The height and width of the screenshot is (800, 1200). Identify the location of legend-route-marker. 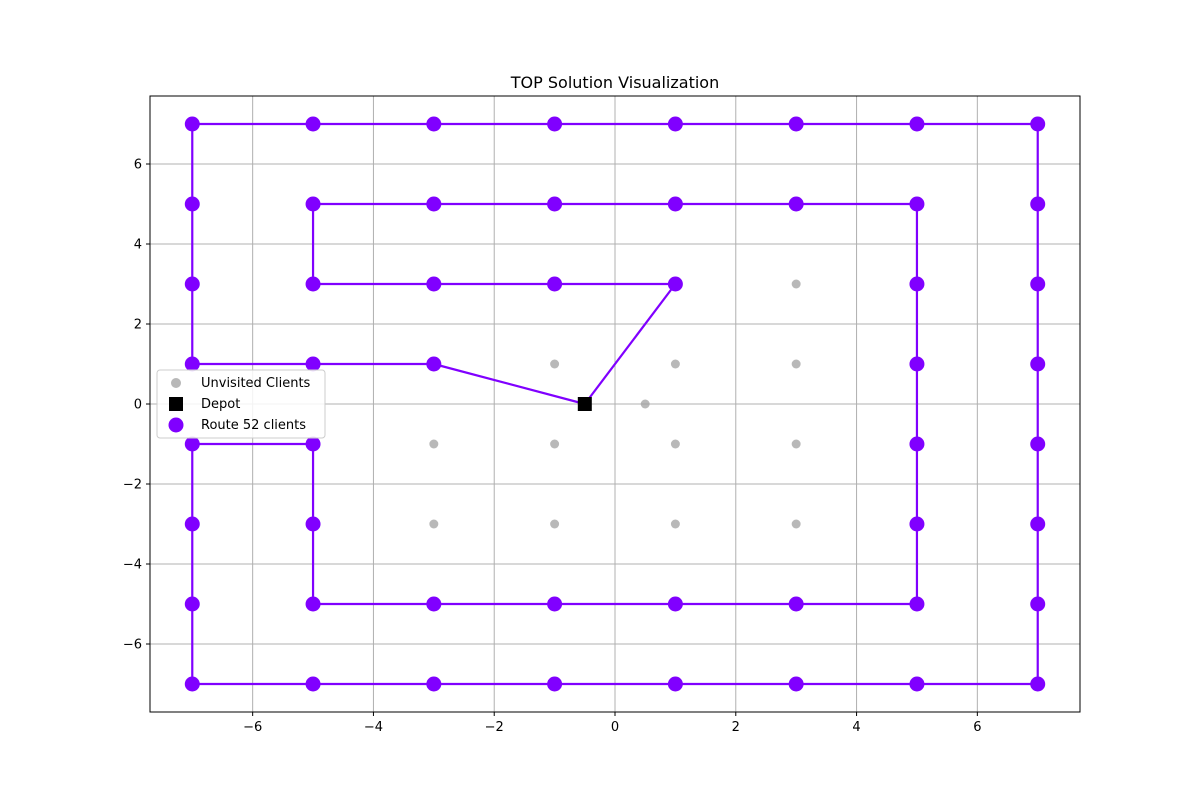
(176, 425).